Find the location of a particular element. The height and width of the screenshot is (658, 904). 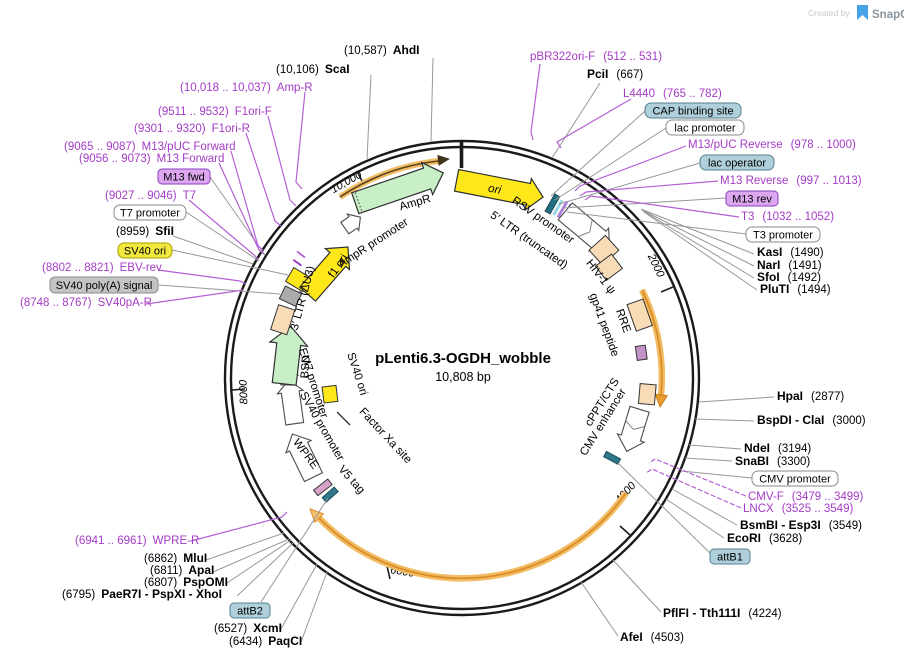

svg-text: CMV promoter is located at coordinates (795, 480).